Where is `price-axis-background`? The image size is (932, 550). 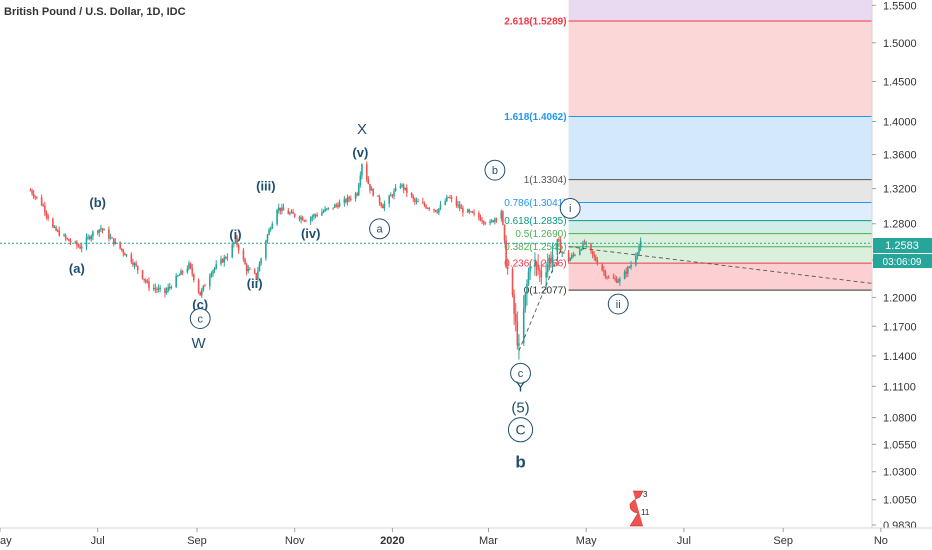
price-axis-background is located at coordinates (902, 275).